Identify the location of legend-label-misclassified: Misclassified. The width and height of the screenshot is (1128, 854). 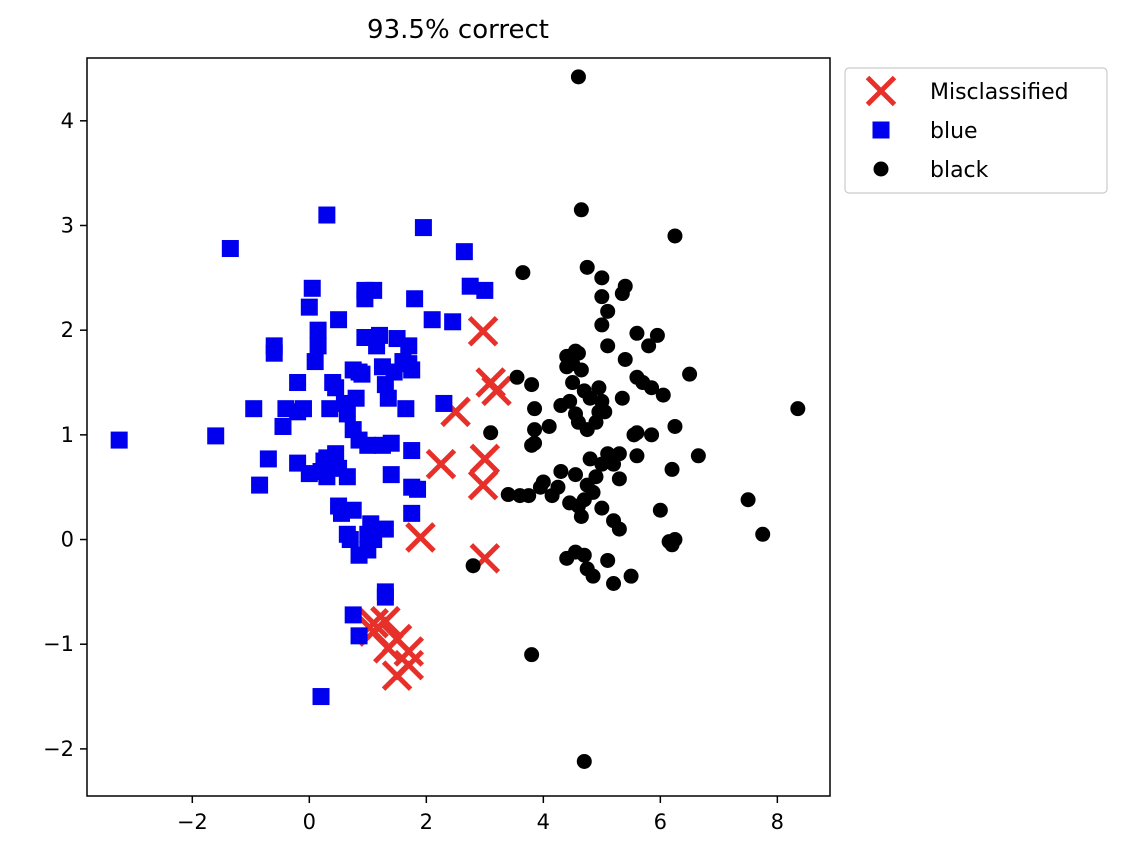
(999, 92).